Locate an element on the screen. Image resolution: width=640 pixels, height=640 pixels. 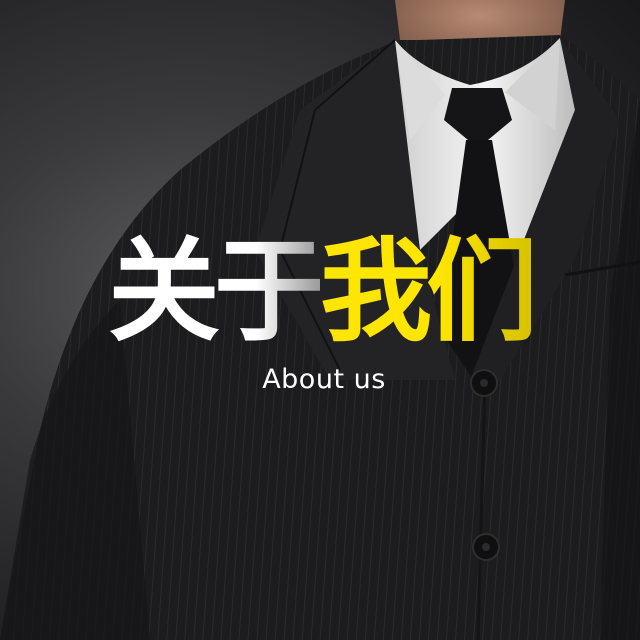
tie-knot is located at coordinates (478, 114).